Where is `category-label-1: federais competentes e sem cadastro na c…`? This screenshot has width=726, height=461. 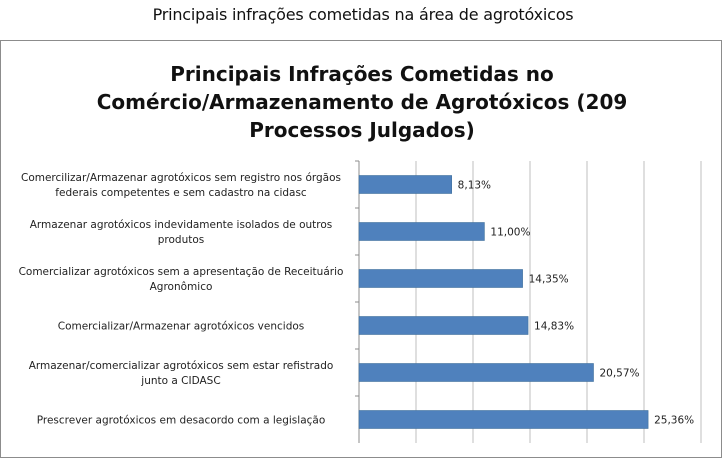
category-label-1: federais competentes e sem cadastro na c… is located at coordinates (181, 193).